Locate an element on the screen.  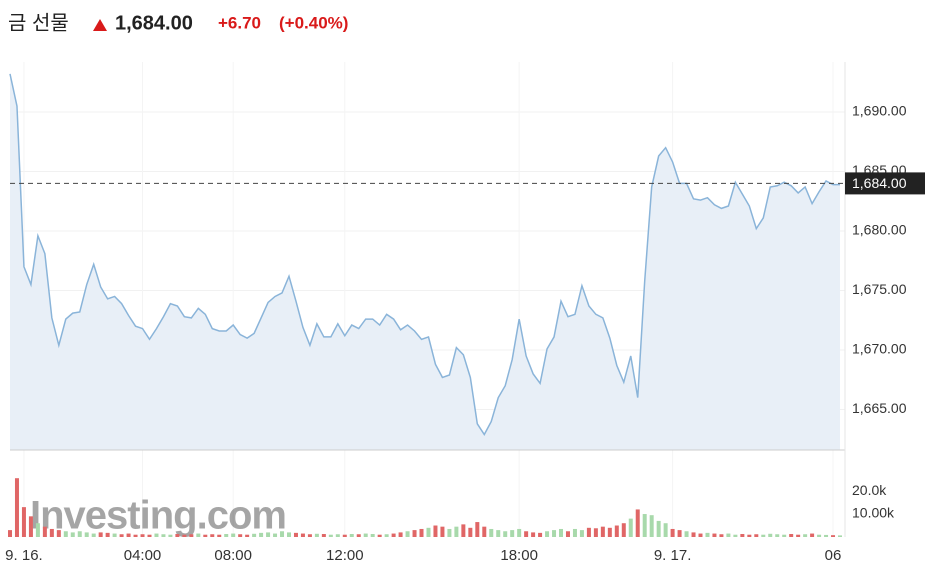
volume-tick-label: 20.0k is located at coordinates (869, 490).